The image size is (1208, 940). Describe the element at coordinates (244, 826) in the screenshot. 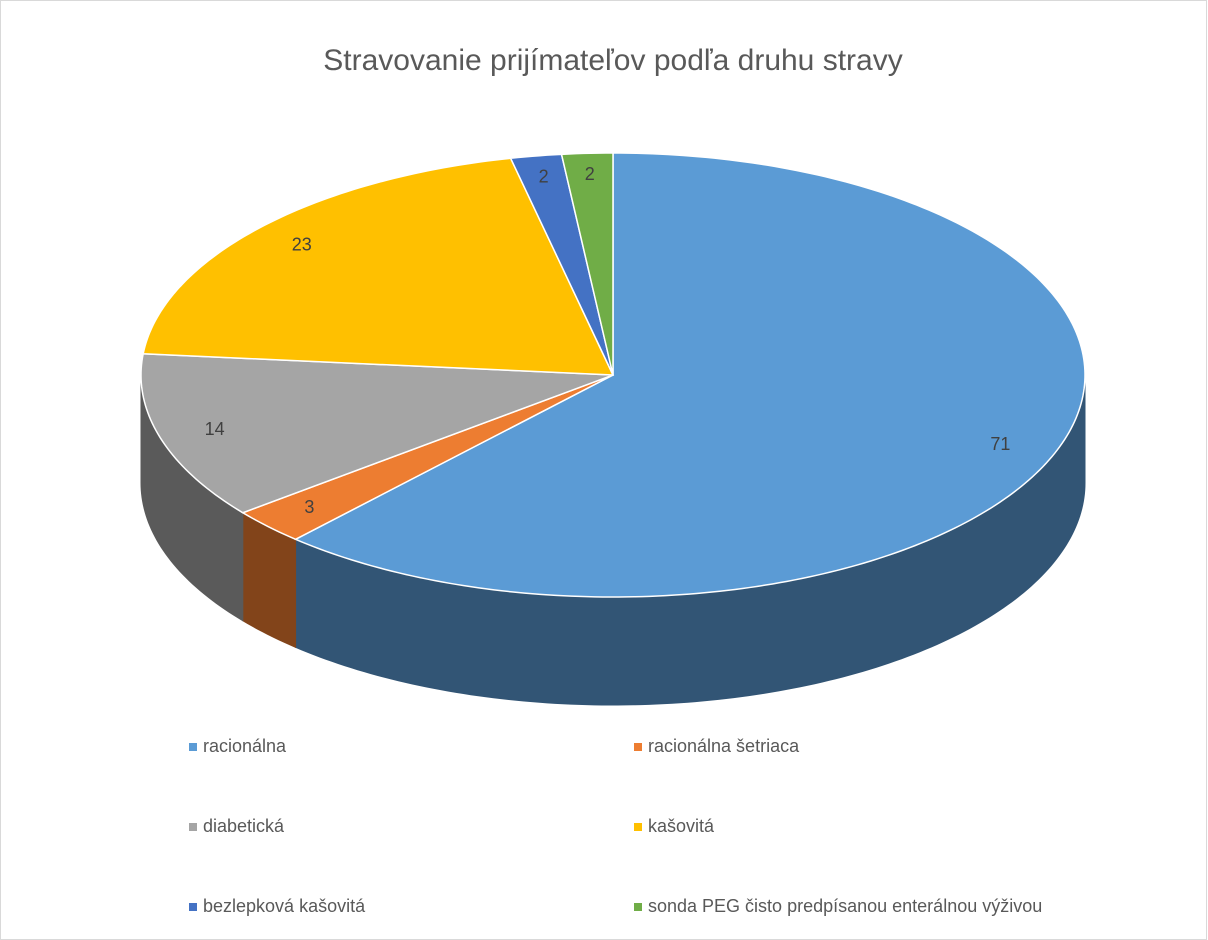

I see `legend-label: diabetická` at that location.